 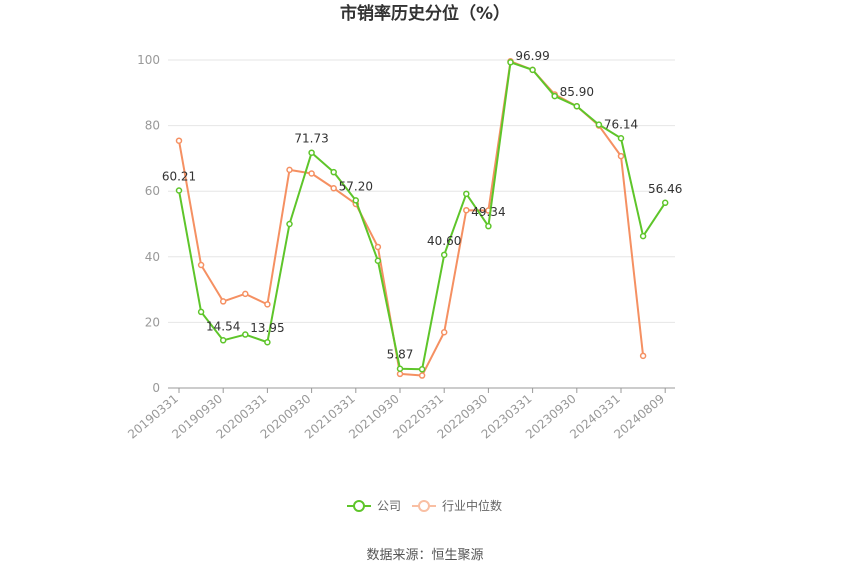 I want to click on legend: 公司 行业中位数, so click(x=424, y=505).